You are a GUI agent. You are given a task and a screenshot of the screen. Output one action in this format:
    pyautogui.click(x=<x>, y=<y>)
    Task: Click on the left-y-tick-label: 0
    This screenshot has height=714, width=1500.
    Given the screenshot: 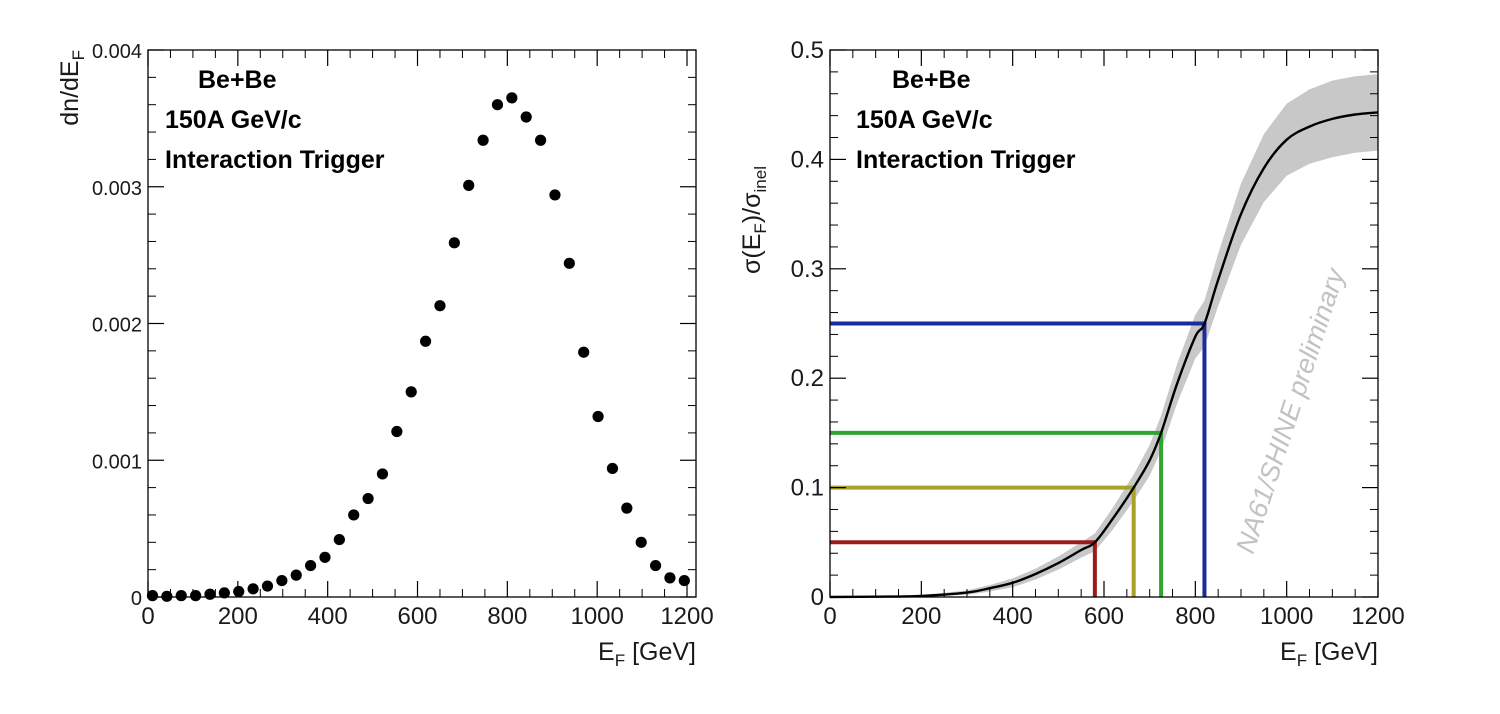 What is the action you would take?
    pyautogui.click(x=136, y=599)
    